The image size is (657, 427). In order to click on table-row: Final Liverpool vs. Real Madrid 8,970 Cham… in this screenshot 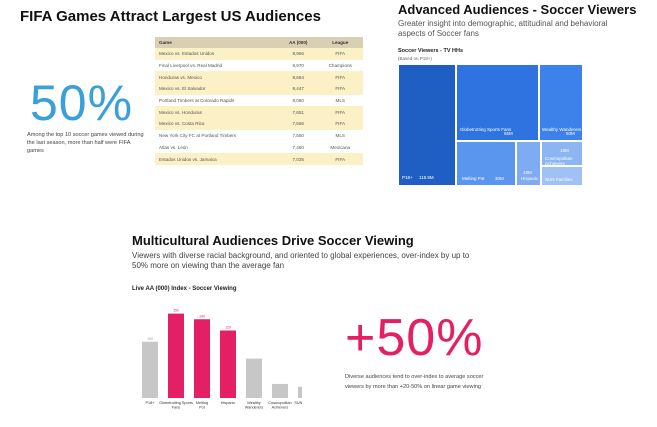, I will do `click(259, 65)`.